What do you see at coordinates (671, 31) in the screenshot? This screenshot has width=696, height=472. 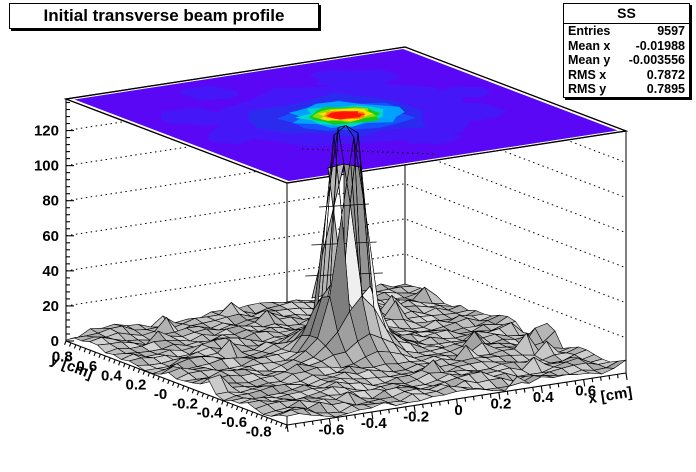 I see `stats-value: 9597` at bounding box center [671, 31].